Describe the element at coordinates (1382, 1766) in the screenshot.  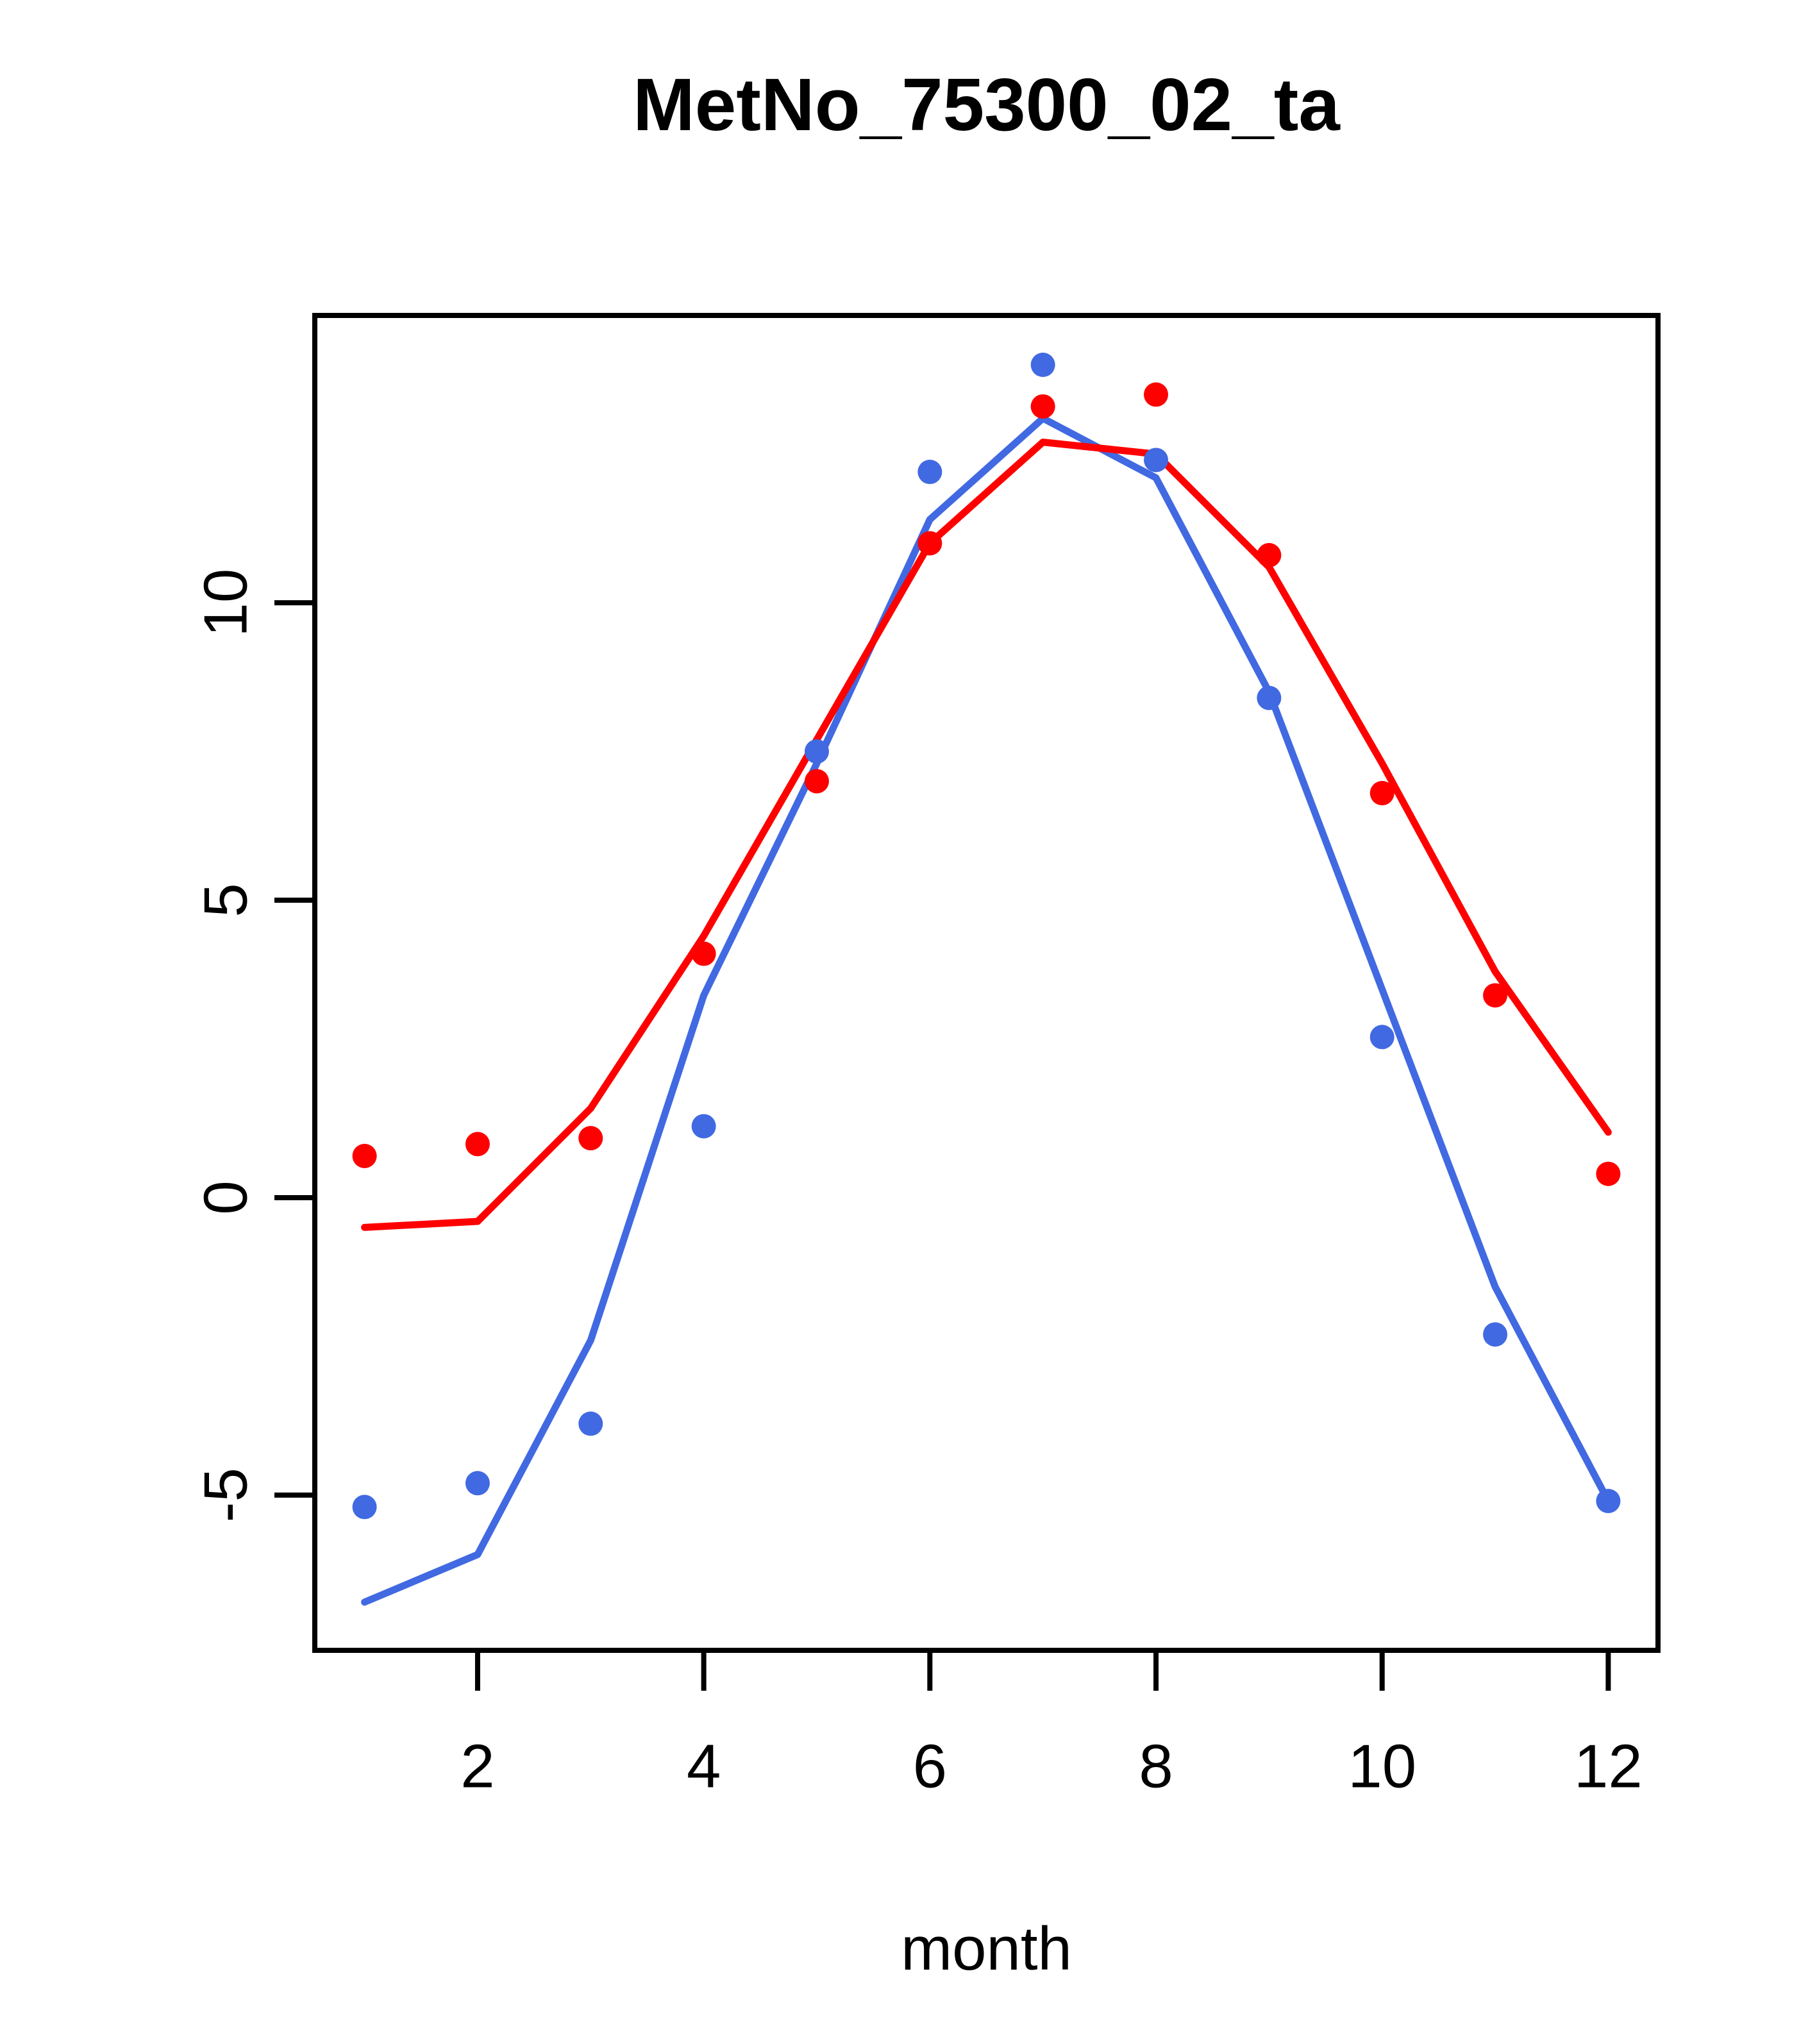
I see `x-axis-tick-label: 10` at that location.